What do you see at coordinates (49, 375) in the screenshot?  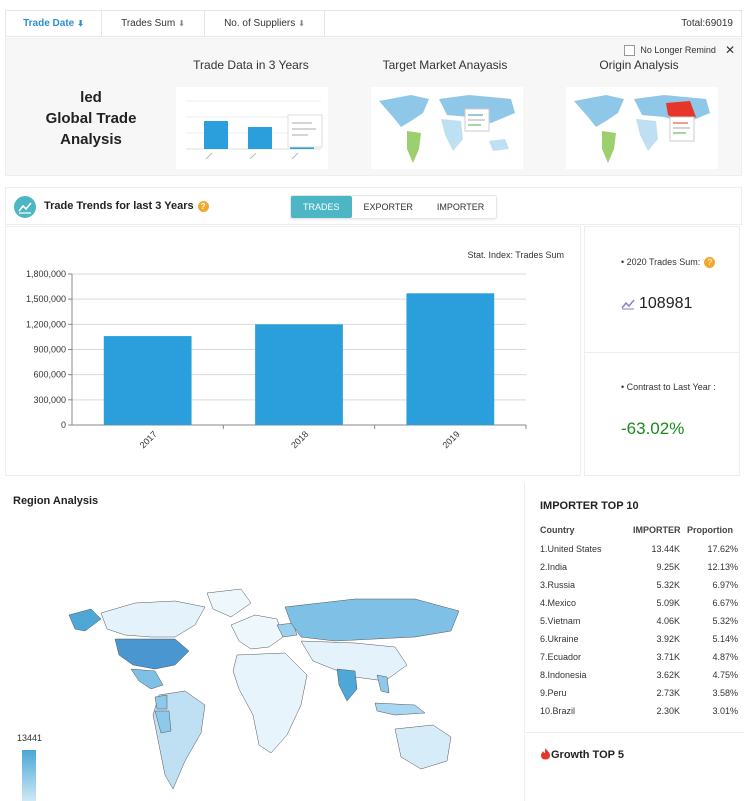 I see `y-tick-label: 600,000` at bounding box center [49, 375].